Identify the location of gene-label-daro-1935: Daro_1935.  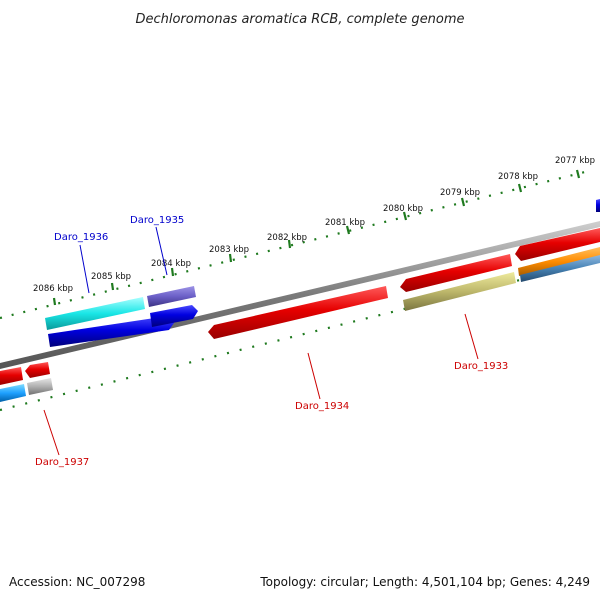
(157, 220).